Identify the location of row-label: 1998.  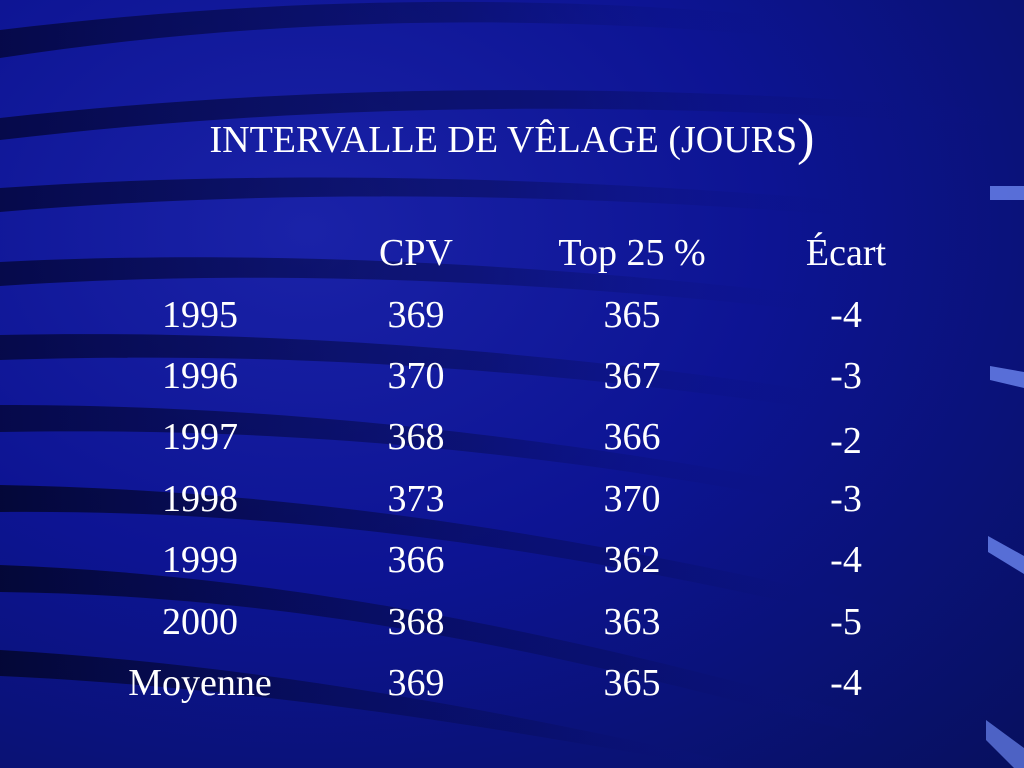
(200, 499).